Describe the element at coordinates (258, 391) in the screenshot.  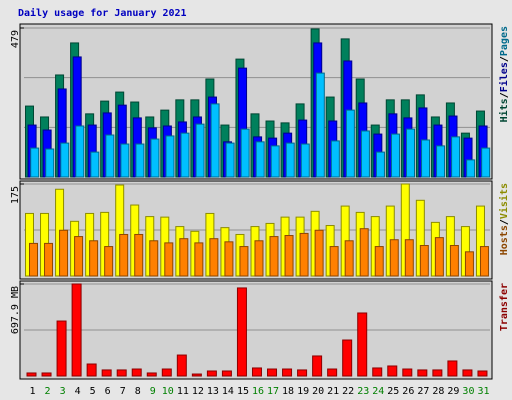
I see `x-tick-label: 16` at that location.